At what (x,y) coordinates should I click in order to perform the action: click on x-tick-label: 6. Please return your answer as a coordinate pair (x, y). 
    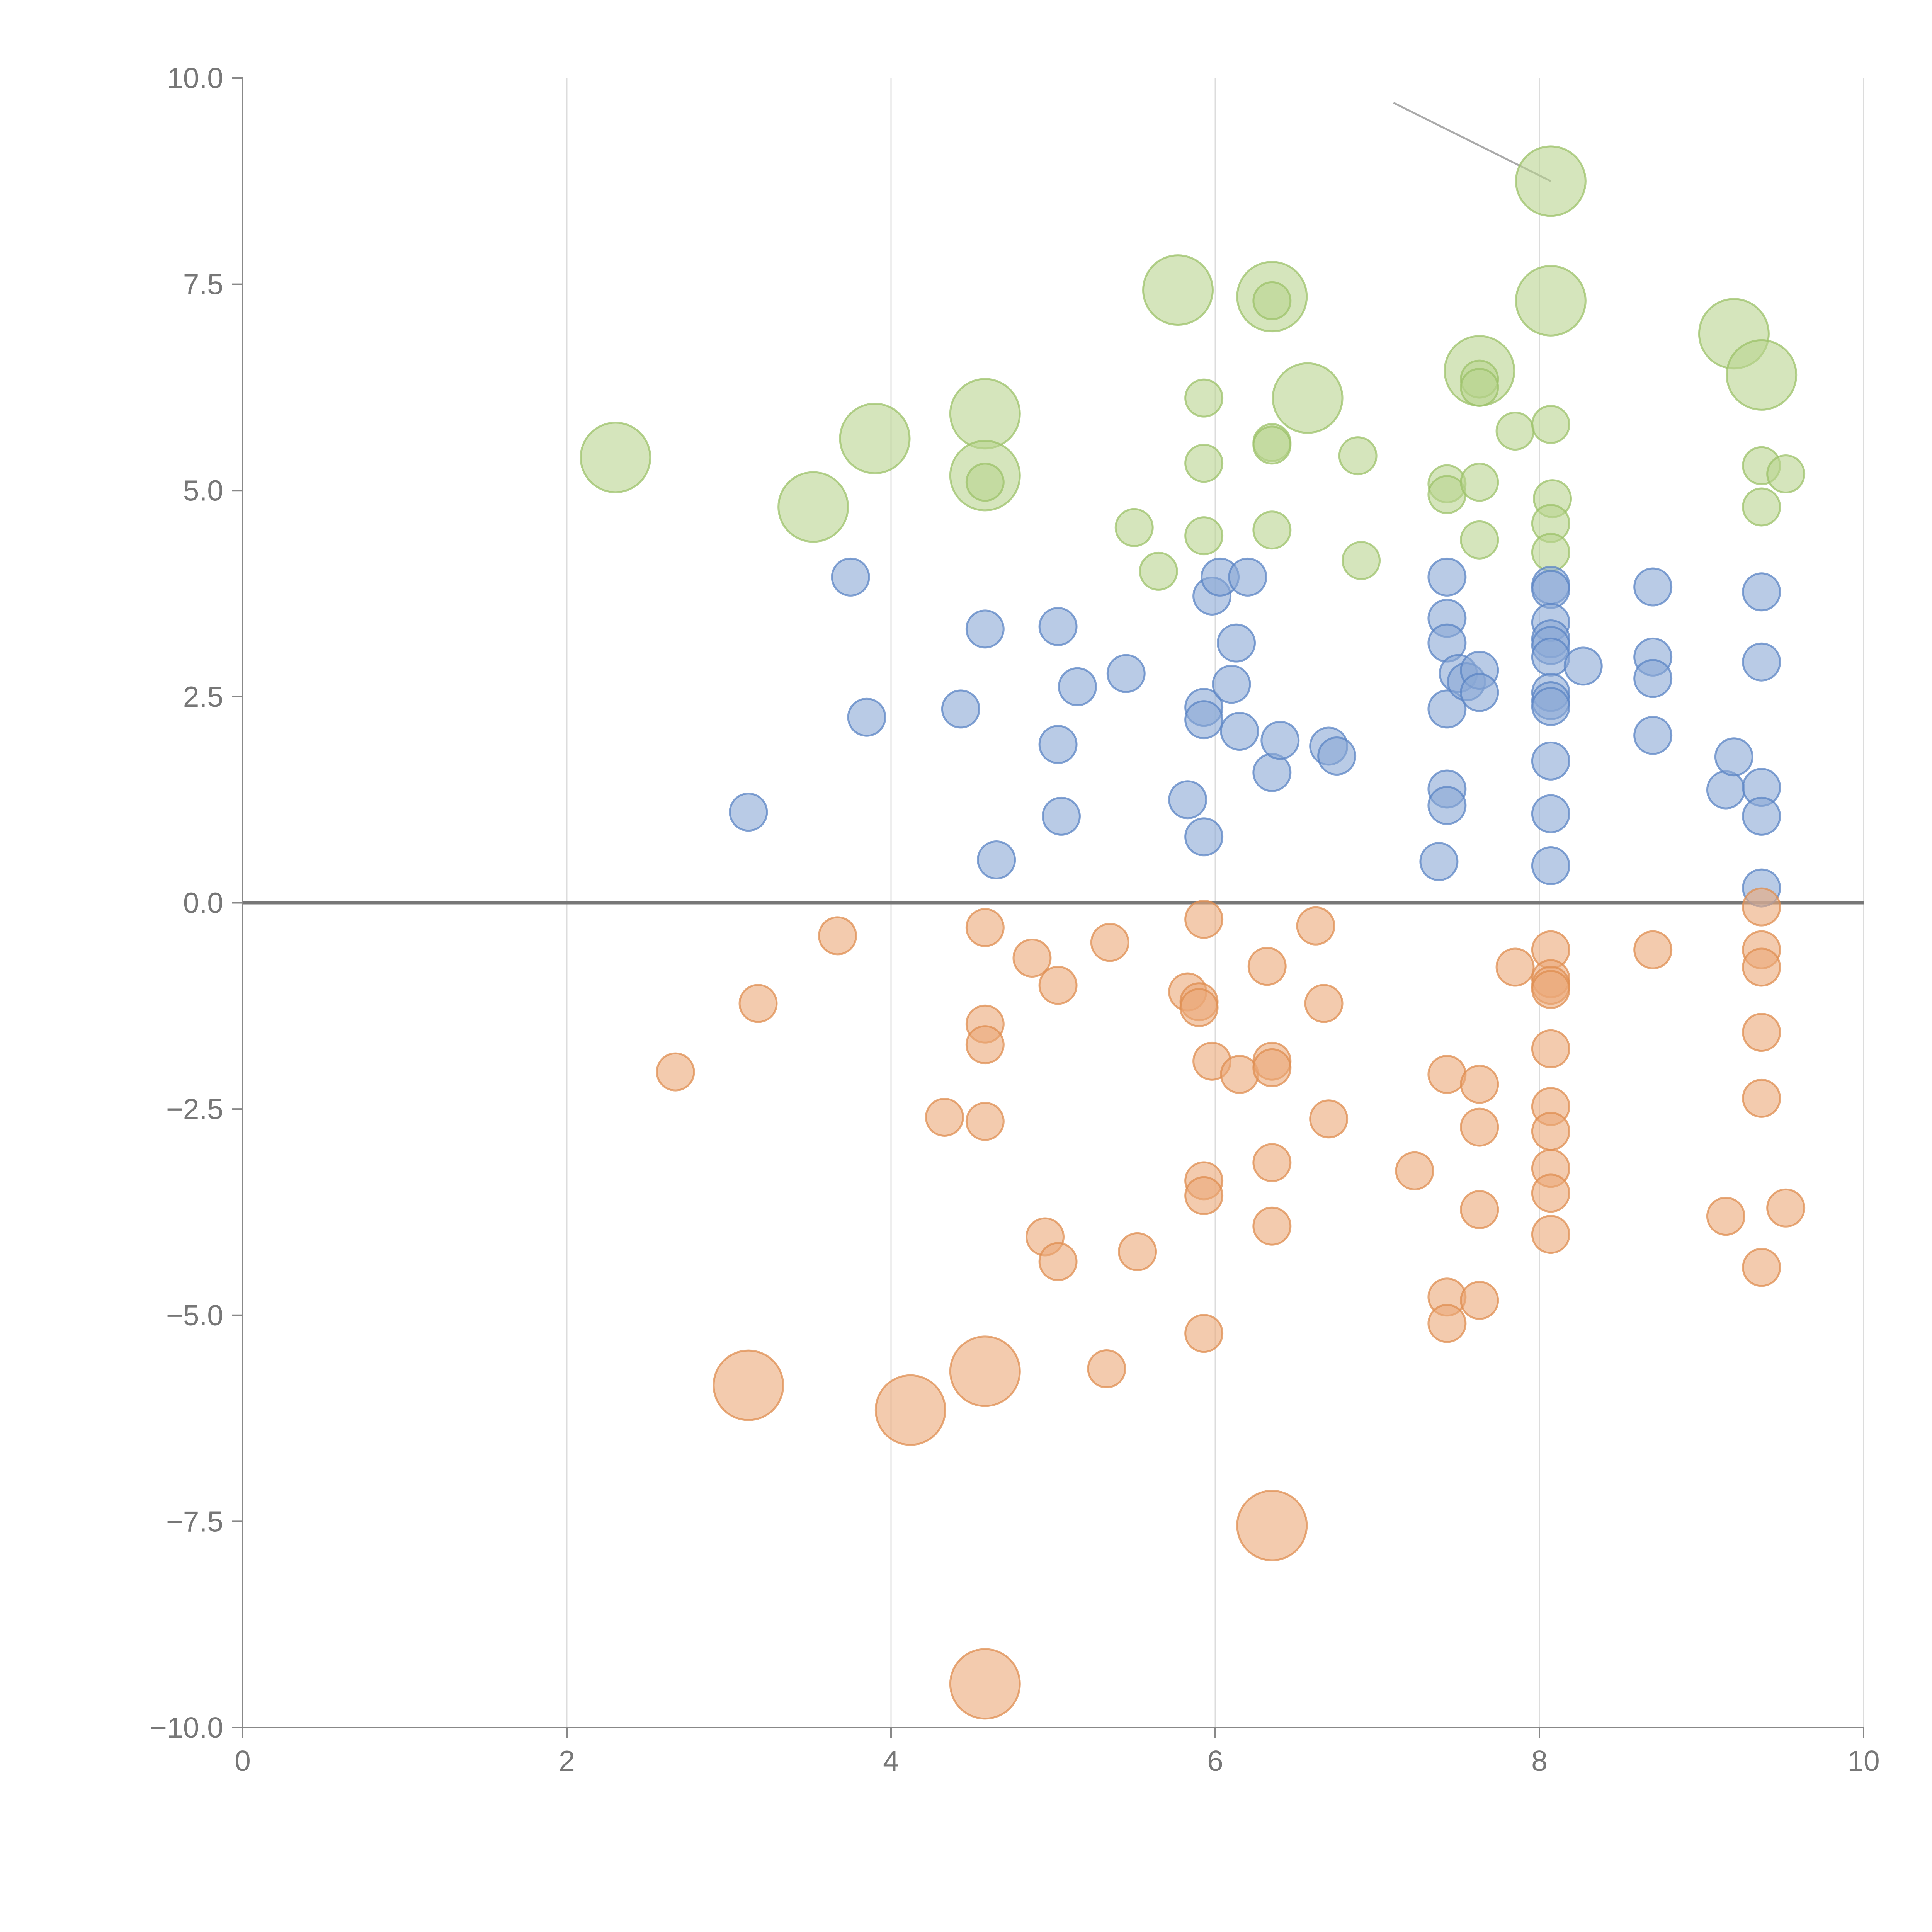
    Looking at the image, I should click on (1215, 1761).